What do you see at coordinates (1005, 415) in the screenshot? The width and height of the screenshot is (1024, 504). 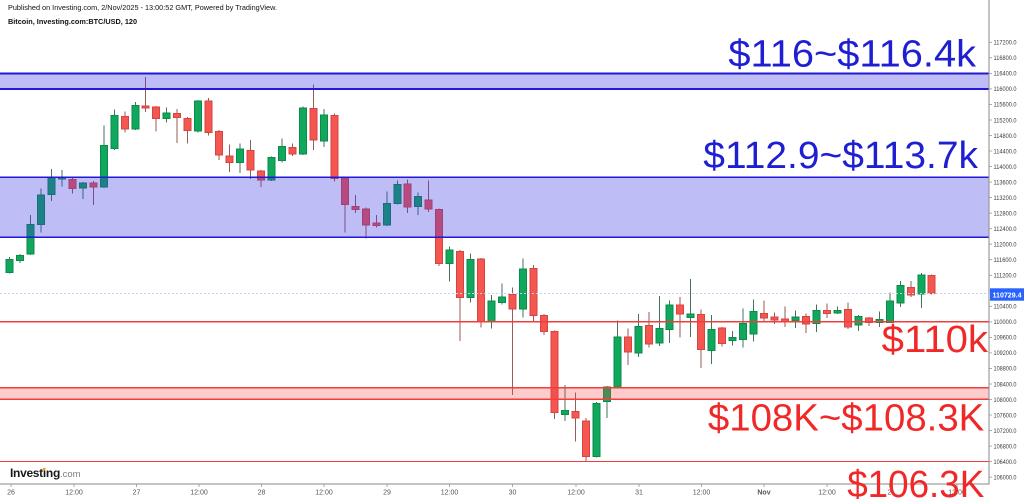 I see `svg-text: 107600.0` at bounding box center [1005, 415].